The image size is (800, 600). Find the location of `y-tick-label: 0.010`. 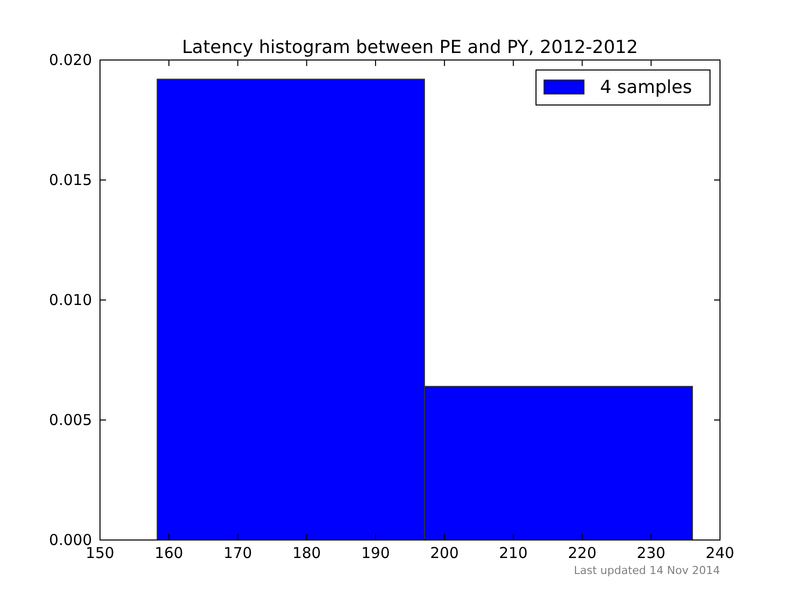

y-tick-label: 0.010 is located at coordinates (70, 300).